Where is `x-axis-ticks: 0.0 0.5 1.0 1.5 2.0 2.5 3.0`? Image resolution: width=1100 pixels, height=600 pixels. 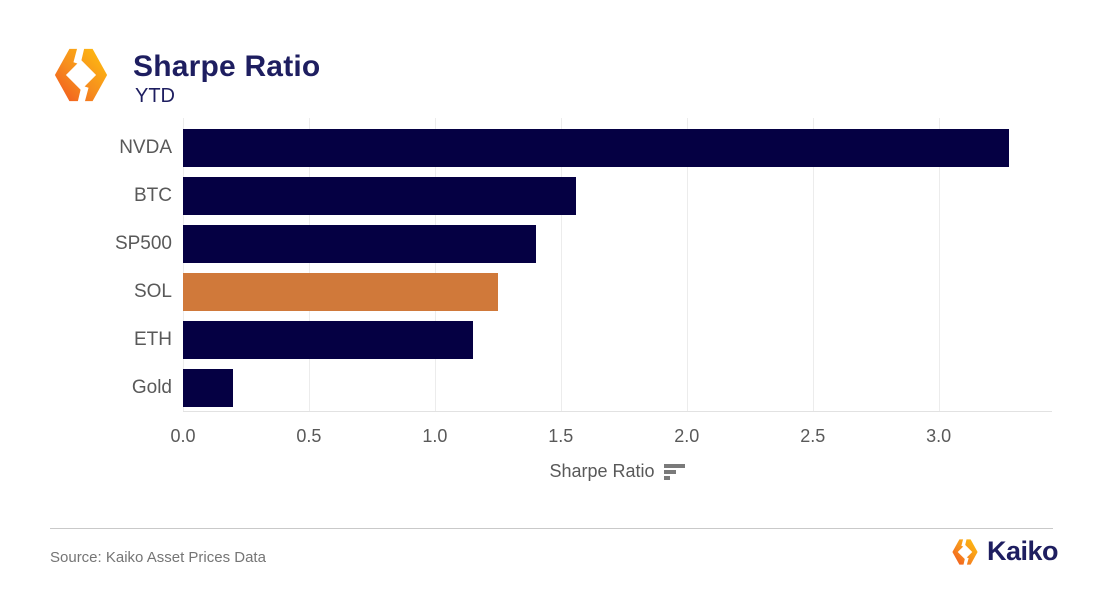 x-axis-ticks: 0.0 0.5 1.0 1.5 2.0 2.5 3.0 is located at coordinates (611, 438).